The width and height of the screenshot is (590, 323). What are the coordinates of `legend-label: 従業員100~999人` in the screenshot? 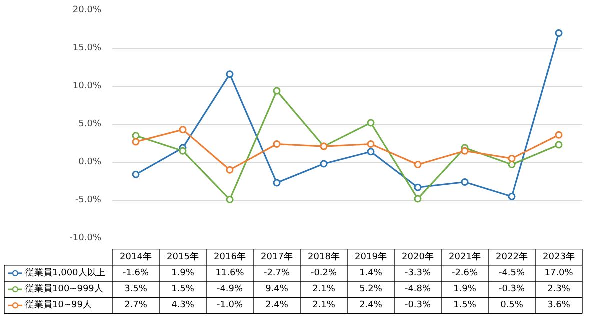 It's located at (65, 289).